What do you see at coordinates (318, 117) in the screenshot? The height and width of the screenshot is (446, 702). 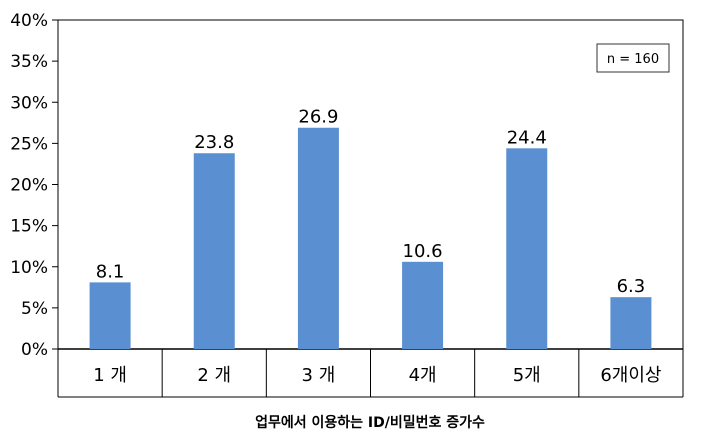 I see `data-label: 26.9` at bounding box center [318, 117].